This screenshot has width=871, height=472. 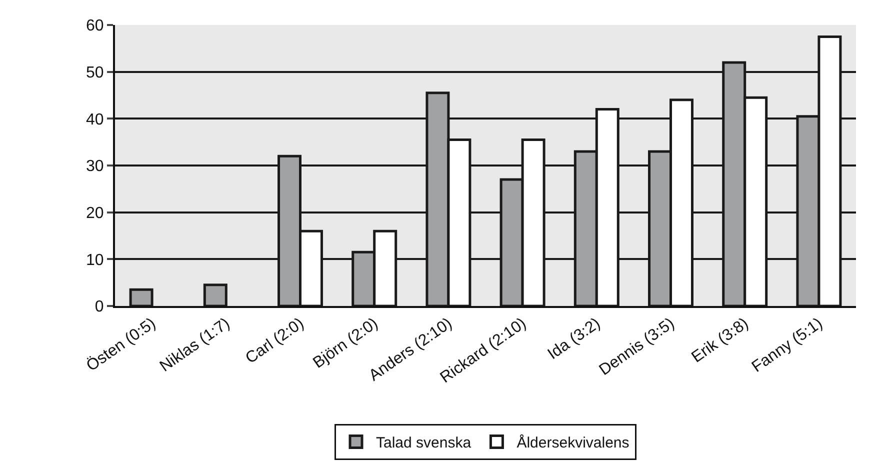 I want to click on x-tick-label: Ida (3:2), so click(x=574, y=339).